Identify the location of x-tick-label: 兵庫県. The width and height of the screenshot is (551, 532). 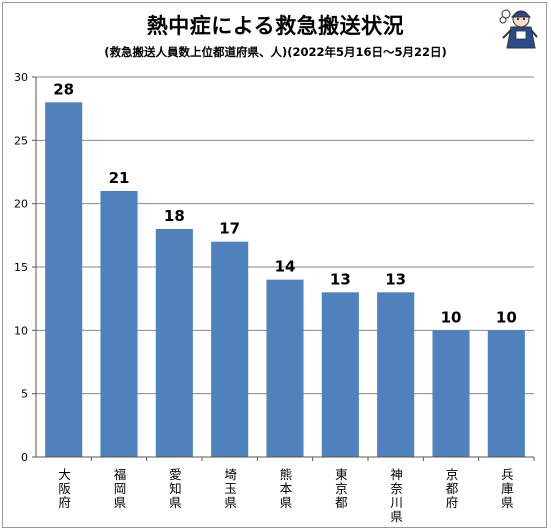
(507, 488).